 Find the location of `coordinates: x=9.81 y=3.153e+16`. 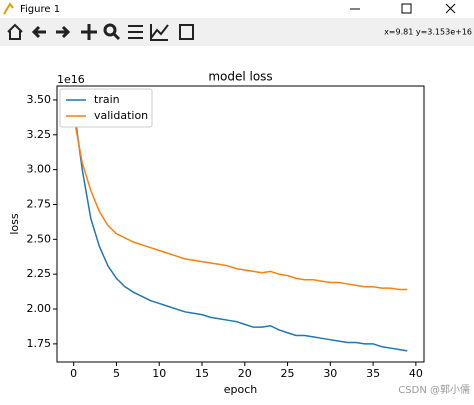

coordinates: x=9.81 y=3.153e+16 is located at coordinates (428, 32).